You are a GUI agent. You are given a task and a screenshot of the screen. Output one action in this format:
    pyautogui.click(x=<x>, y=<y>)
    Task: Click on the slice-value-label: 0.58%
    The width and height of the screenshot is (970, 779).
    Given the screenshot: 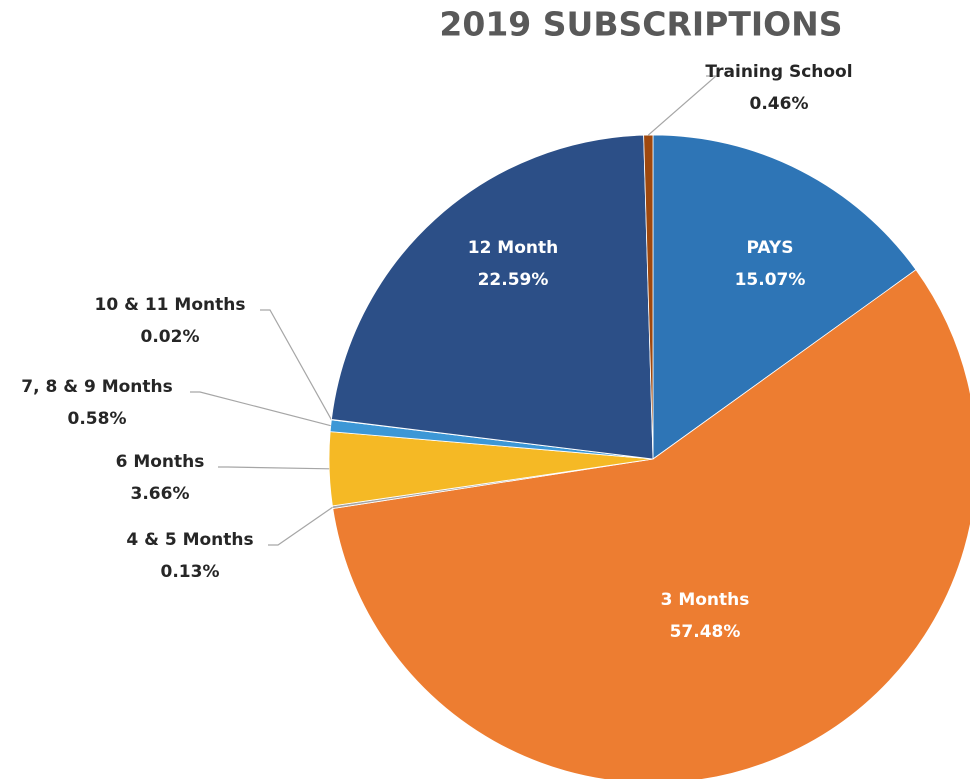 What is the action you would take?
    pyautogui.click(x=97, y=419)
    